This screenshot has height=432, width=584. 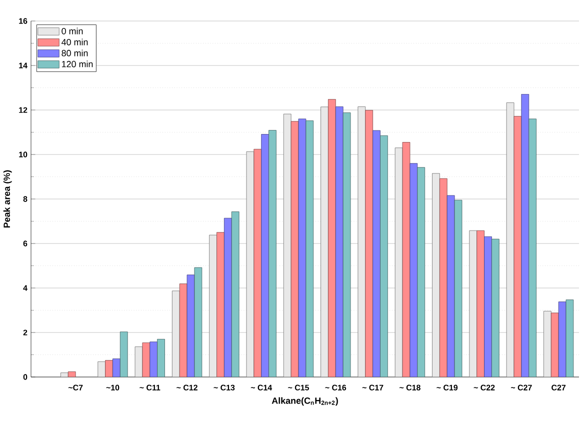 I want to click on legend-label: 80 min, so click(x=75, y=53).